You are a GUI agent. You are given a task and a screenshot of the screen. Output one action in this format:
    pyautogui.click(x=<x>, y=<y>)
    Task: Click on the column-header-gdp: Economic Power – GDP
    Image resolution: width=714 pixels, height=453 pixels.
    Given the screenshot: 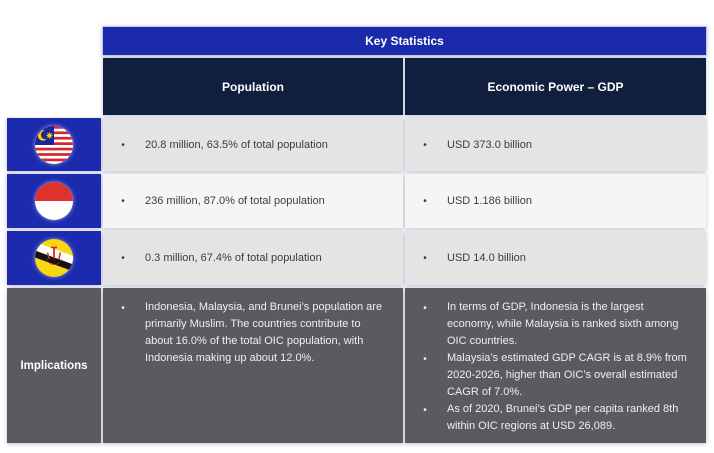 What is the action you would take?
    pyautogui.click(x=555, y=86)
    